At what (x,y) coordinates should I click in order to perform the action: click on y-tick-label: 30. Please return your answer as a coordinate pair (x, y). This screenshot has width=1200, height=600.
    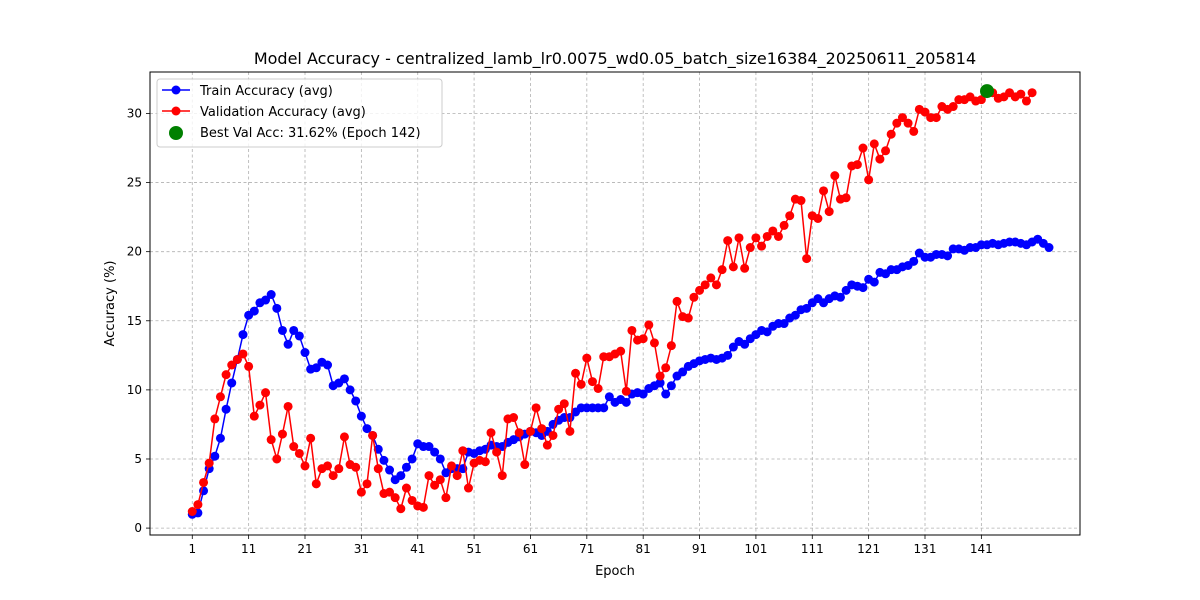
    Looking at the image, I should click on (134, 113).